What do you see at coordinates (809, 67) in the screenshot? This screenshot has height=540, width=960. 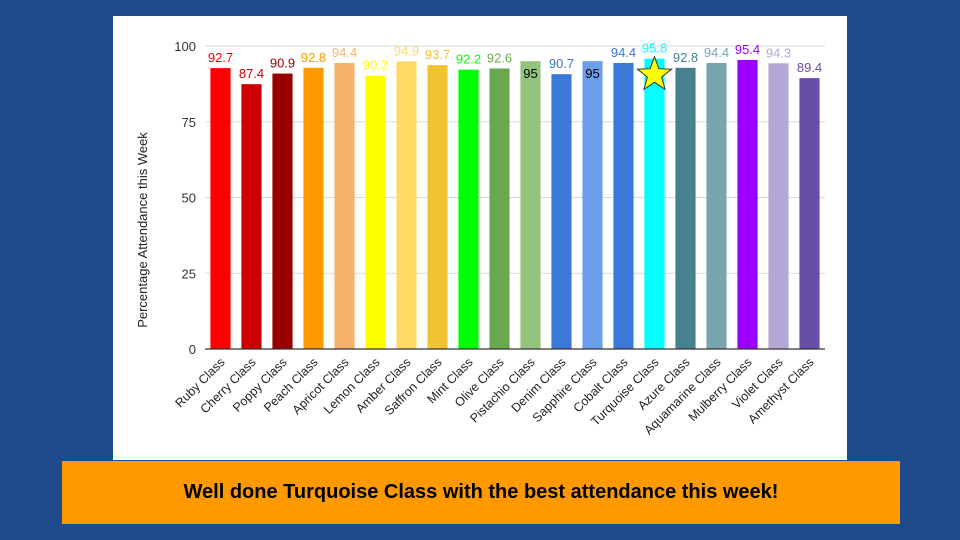 I see `data-label: 89.4` at bounding box center [809, 67].